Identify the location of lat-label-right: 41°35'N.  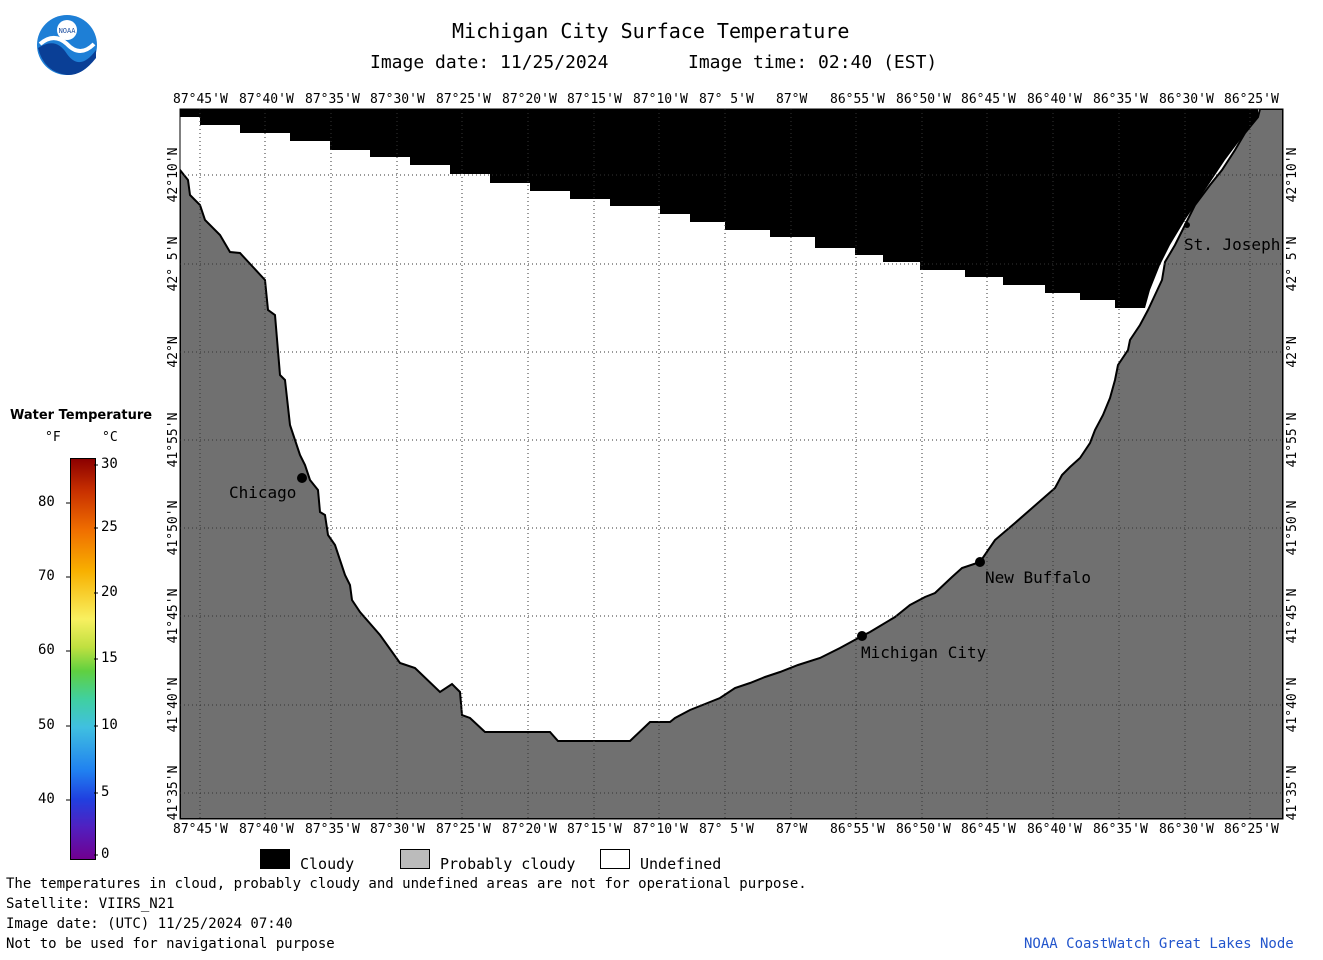
(1292, 793).